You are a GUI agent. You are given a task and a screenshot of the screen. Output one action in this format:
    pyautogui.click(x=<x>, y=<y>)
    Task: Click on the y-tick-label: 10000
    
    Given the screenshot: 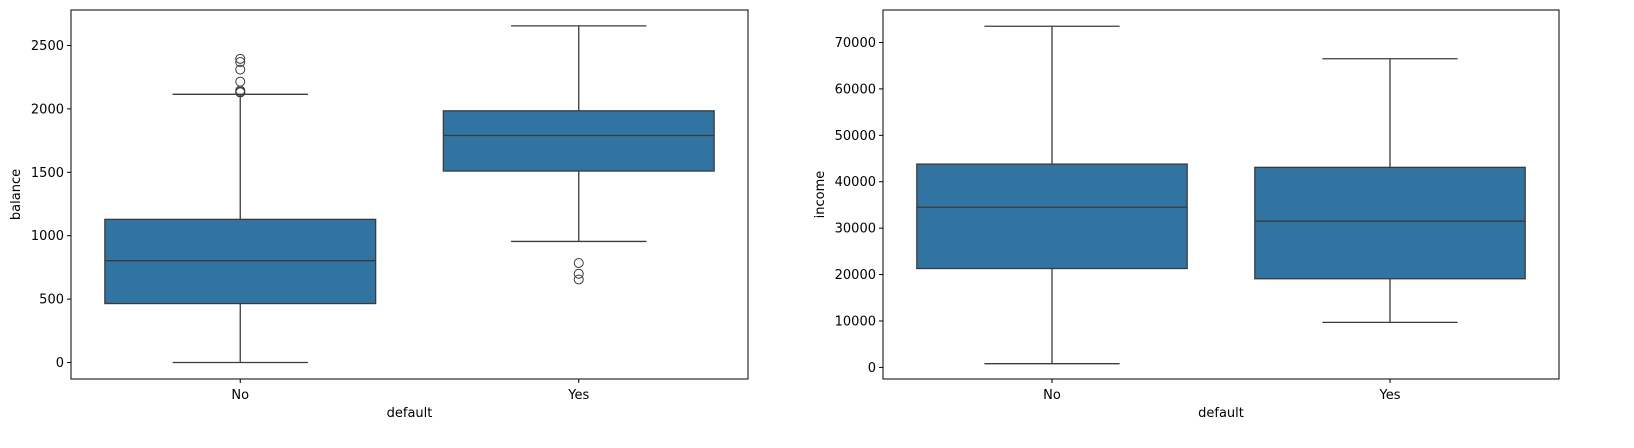 What is the action you would take?
    pyautogui.click(x=855, y=321)
    